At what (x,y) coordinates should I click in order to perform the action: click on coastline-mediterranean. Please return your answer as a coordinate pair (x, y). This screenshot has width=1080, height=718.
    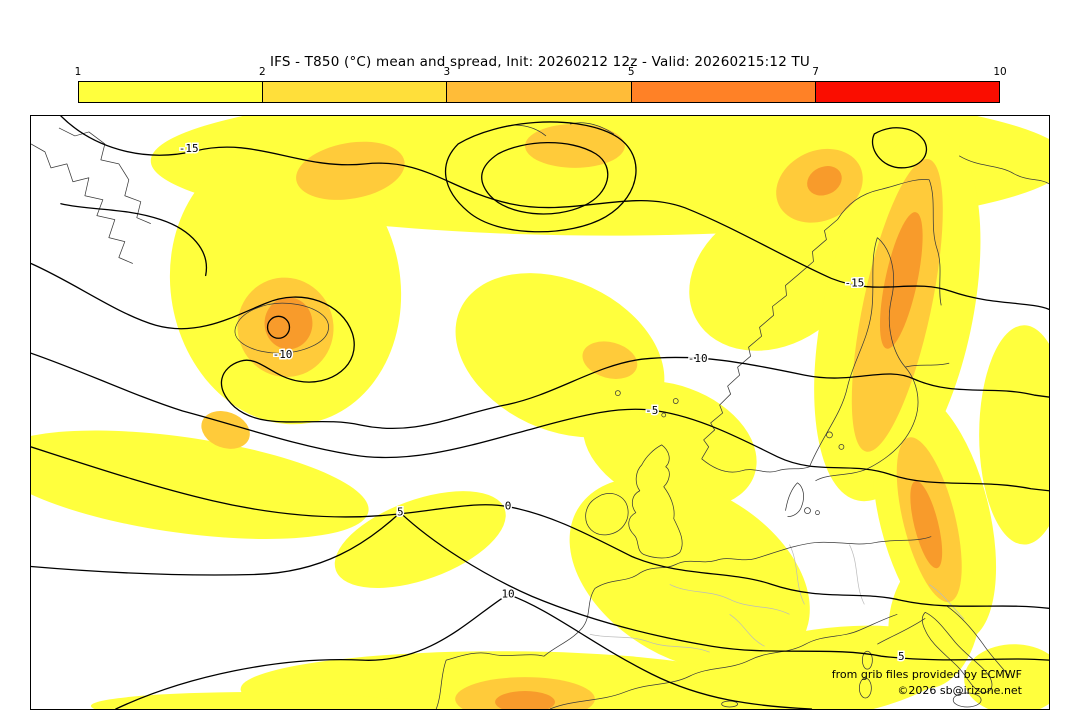
    Looking at the image, I should click on (723, 661).